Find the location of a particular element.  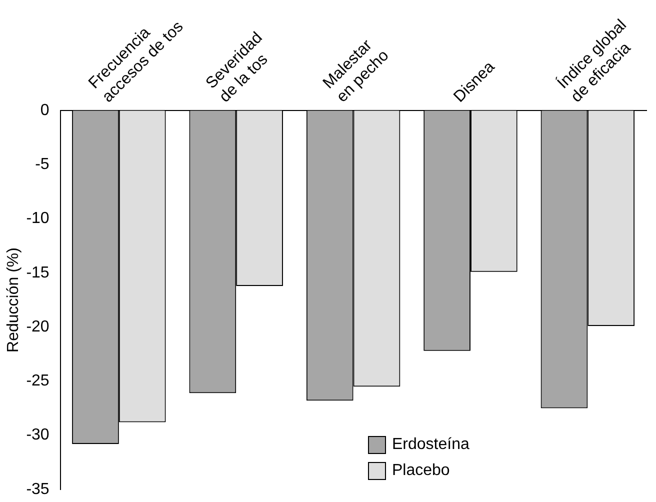

y-tick-label: 0 is located at coordinates (45, 111).